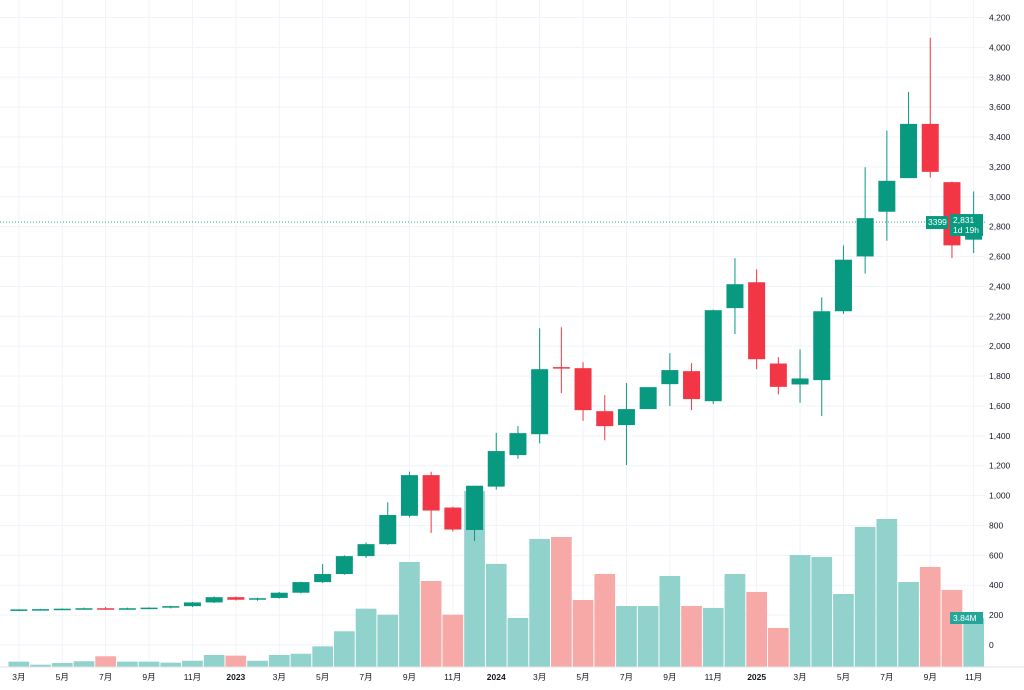 The width and height of the screenshot is (1024, 690). Describe the element at coordinates (1000, 286) in the screenshot. I see `y-tick-label: 2,400` at that location.